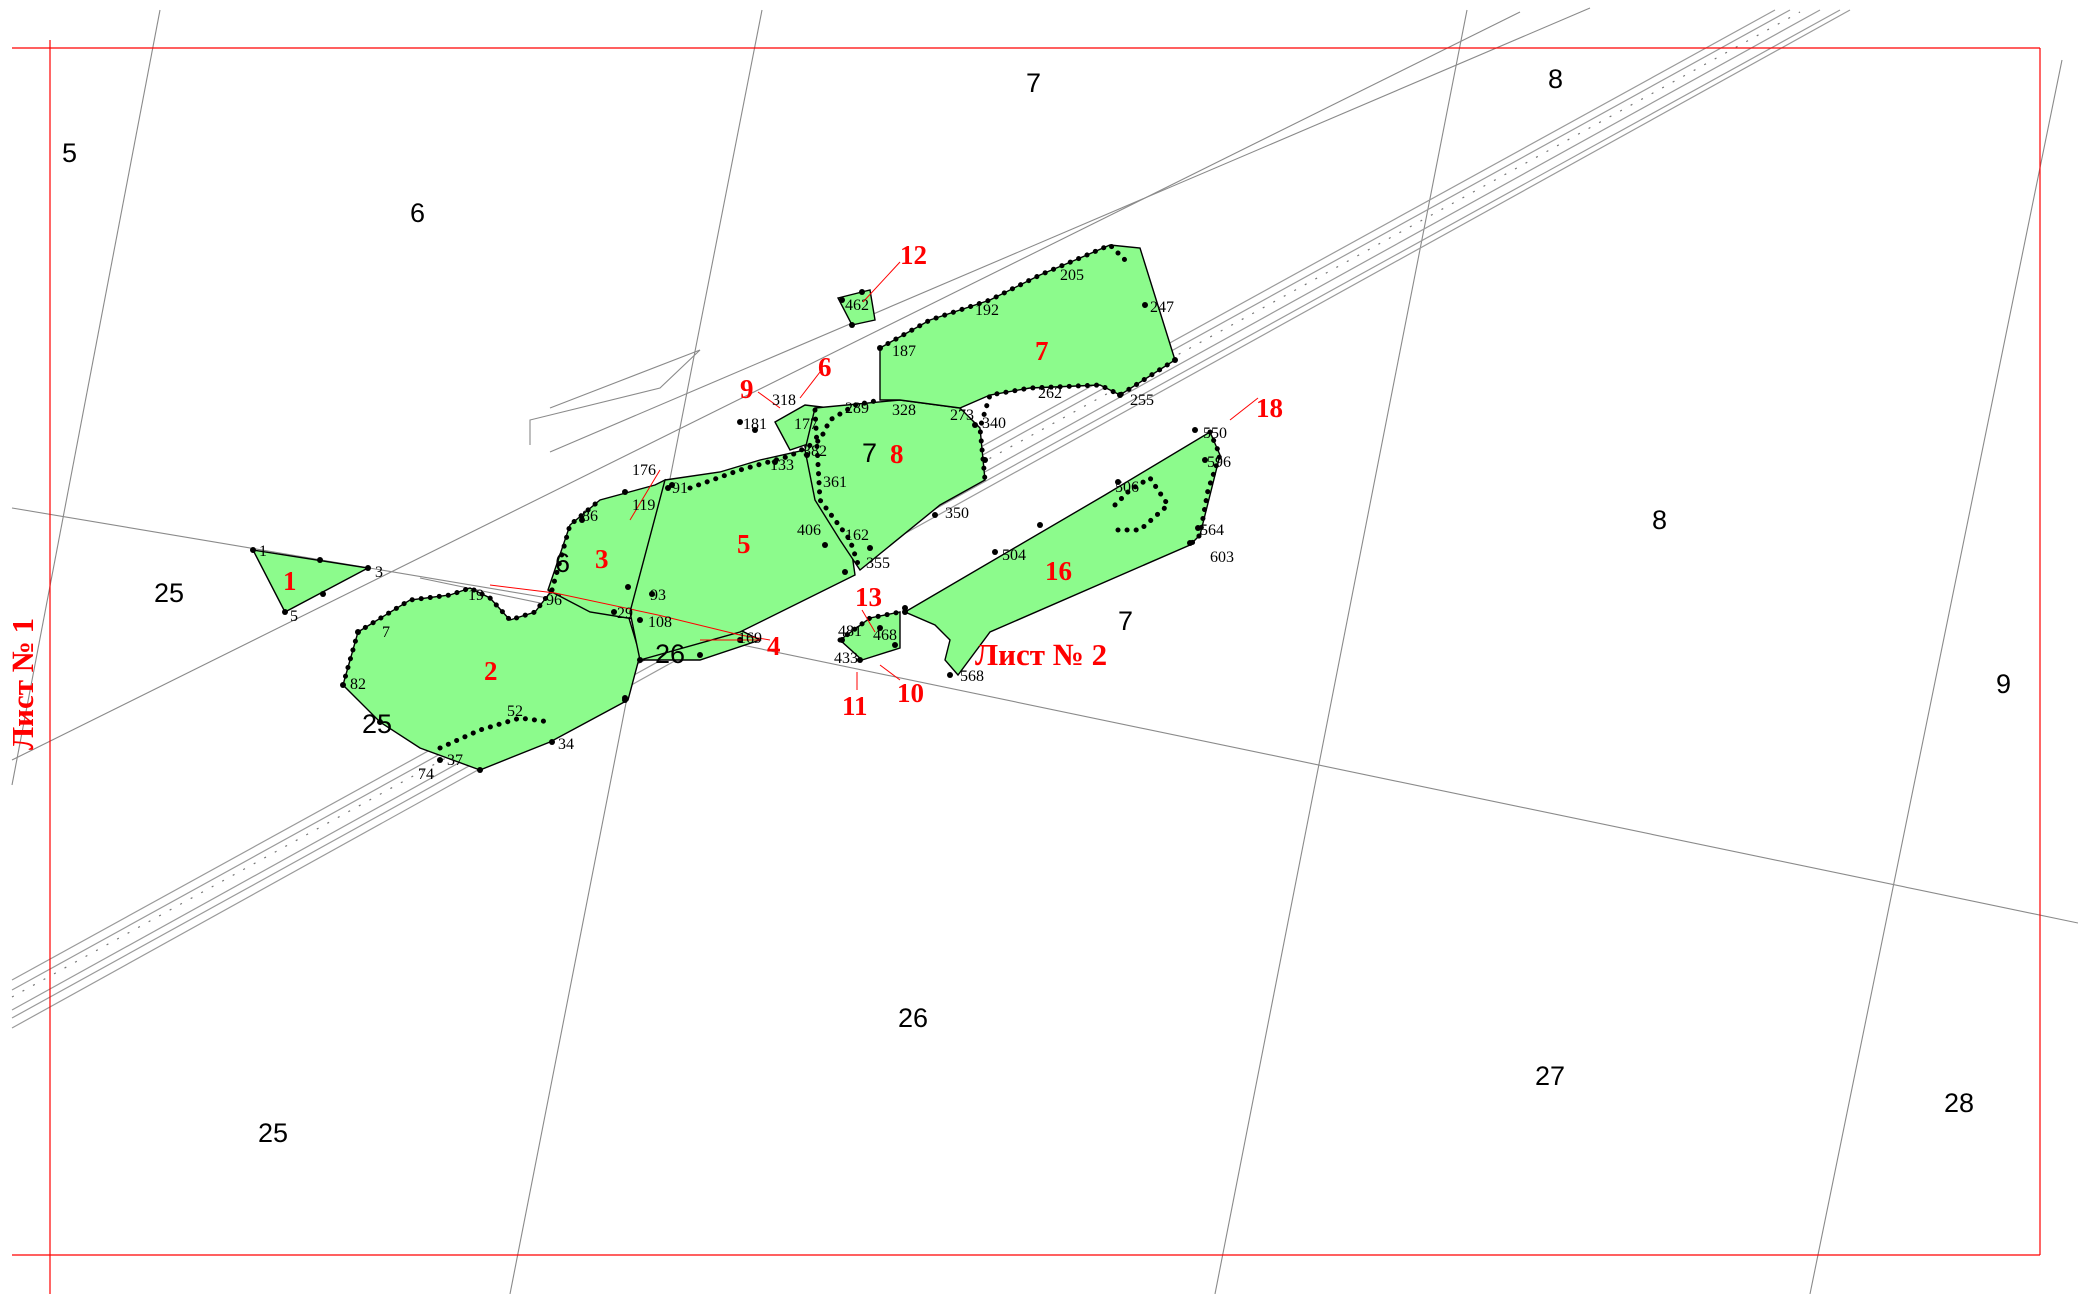  I want to click on vertex-label: 133, so click(782, 465).